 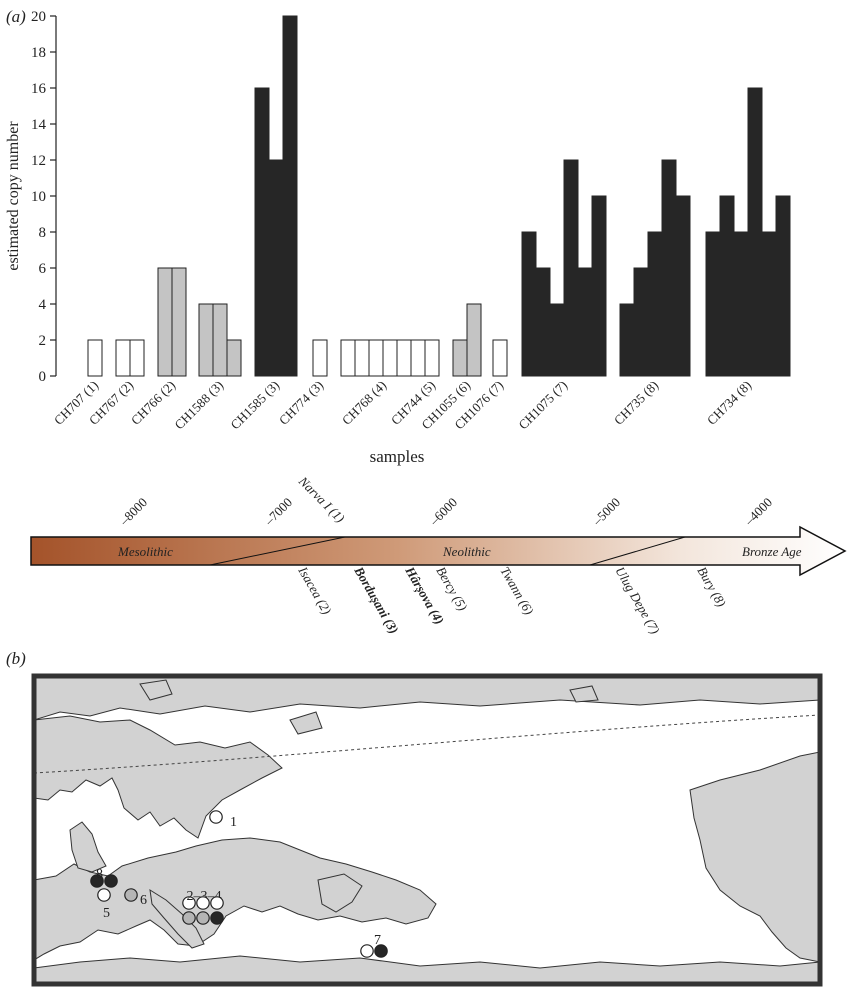 I want to click on timeline-arrow, so click(x=438, y=551).